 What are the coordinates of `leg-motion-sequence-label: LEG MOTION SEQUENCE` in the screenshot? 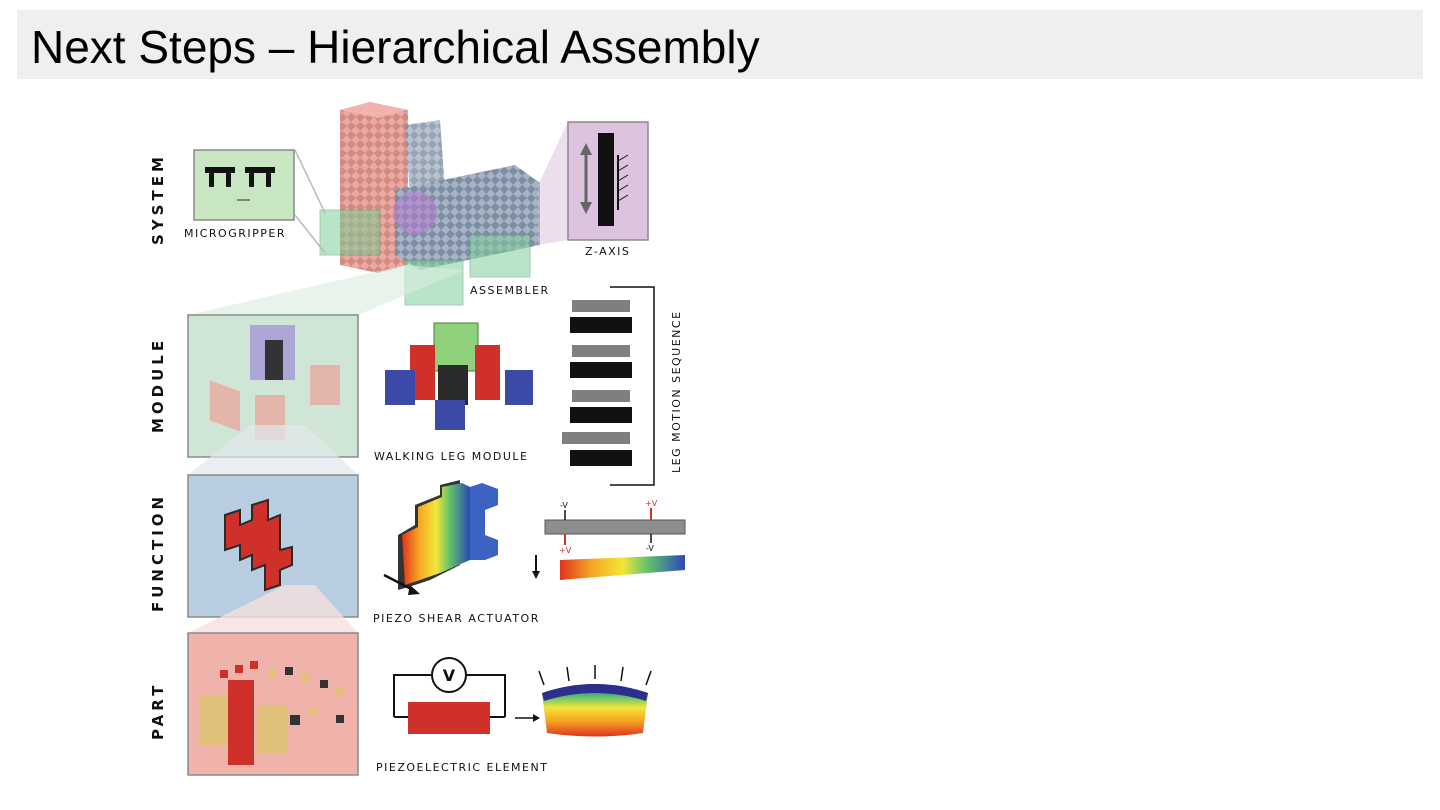 It's located at (676, 391).